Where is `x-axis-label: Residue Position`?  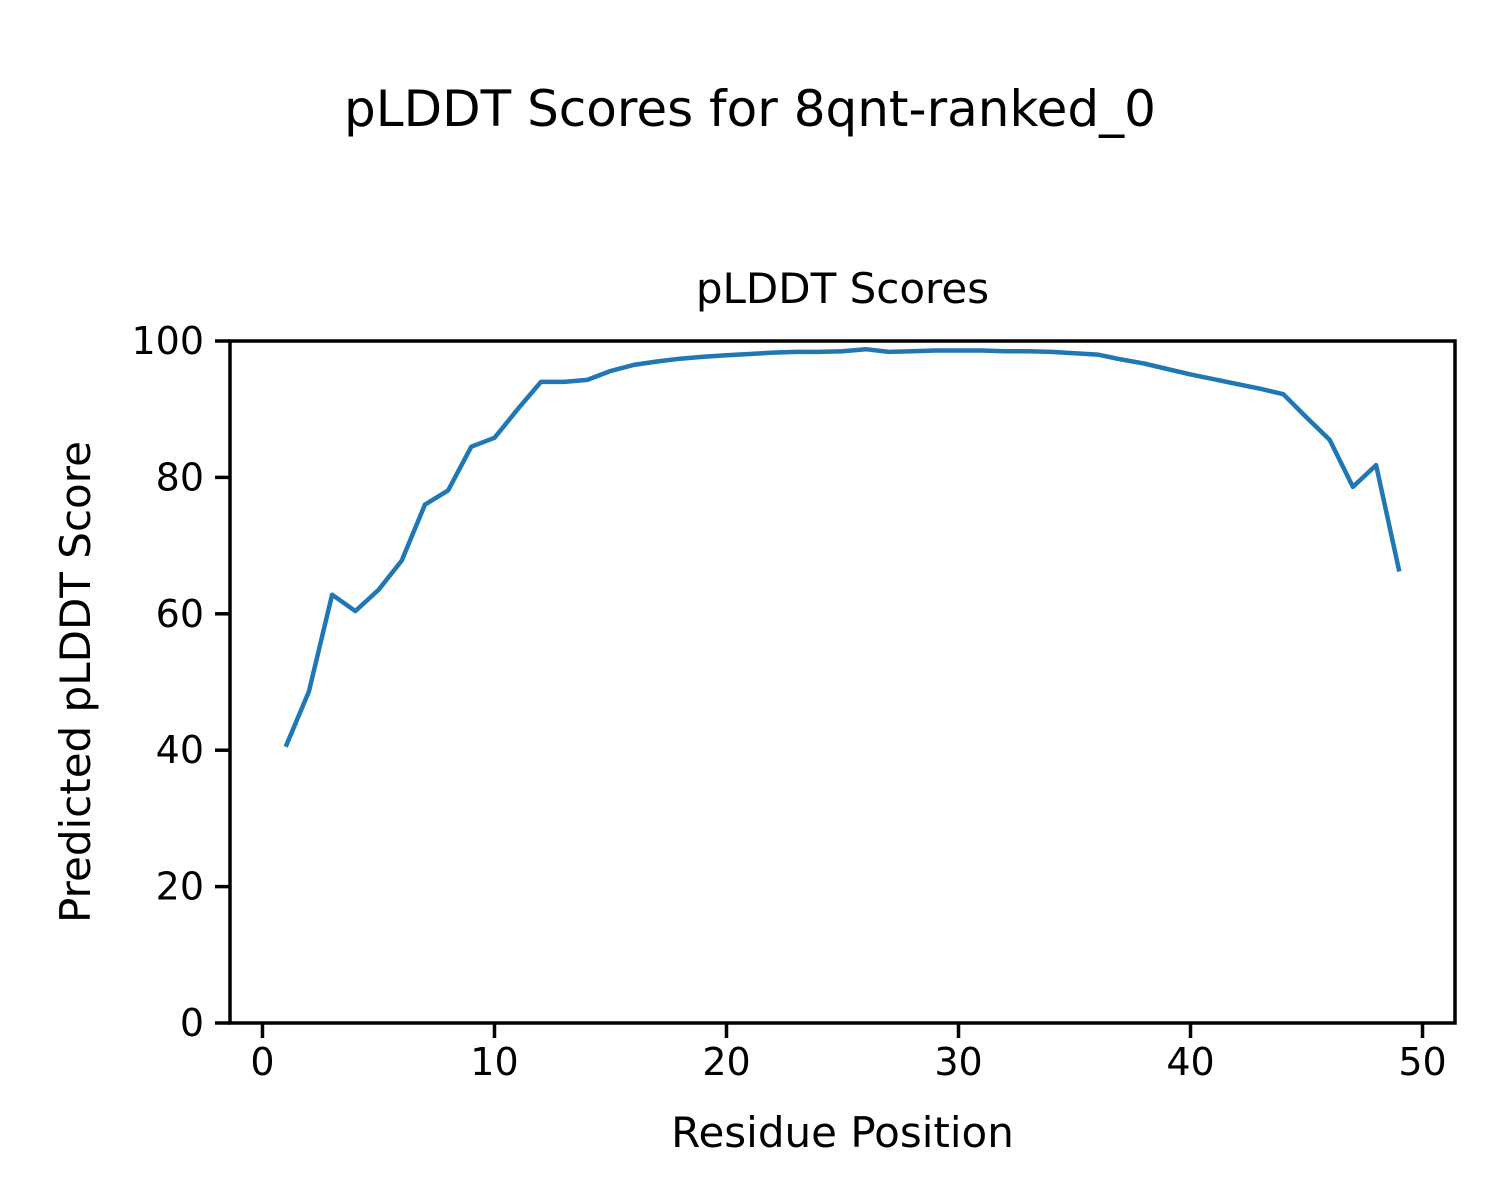 x-axis-label: Residue Position is located at coordinates (842, 1132).